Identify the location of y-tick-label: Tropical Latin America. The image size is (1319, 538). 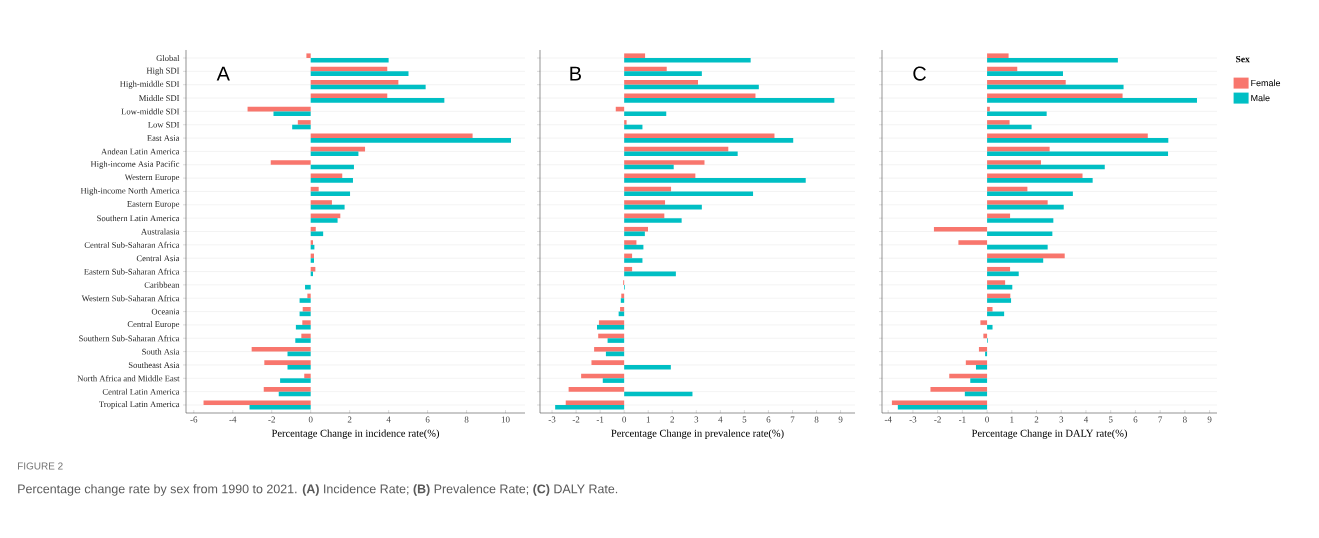
(139, 405).